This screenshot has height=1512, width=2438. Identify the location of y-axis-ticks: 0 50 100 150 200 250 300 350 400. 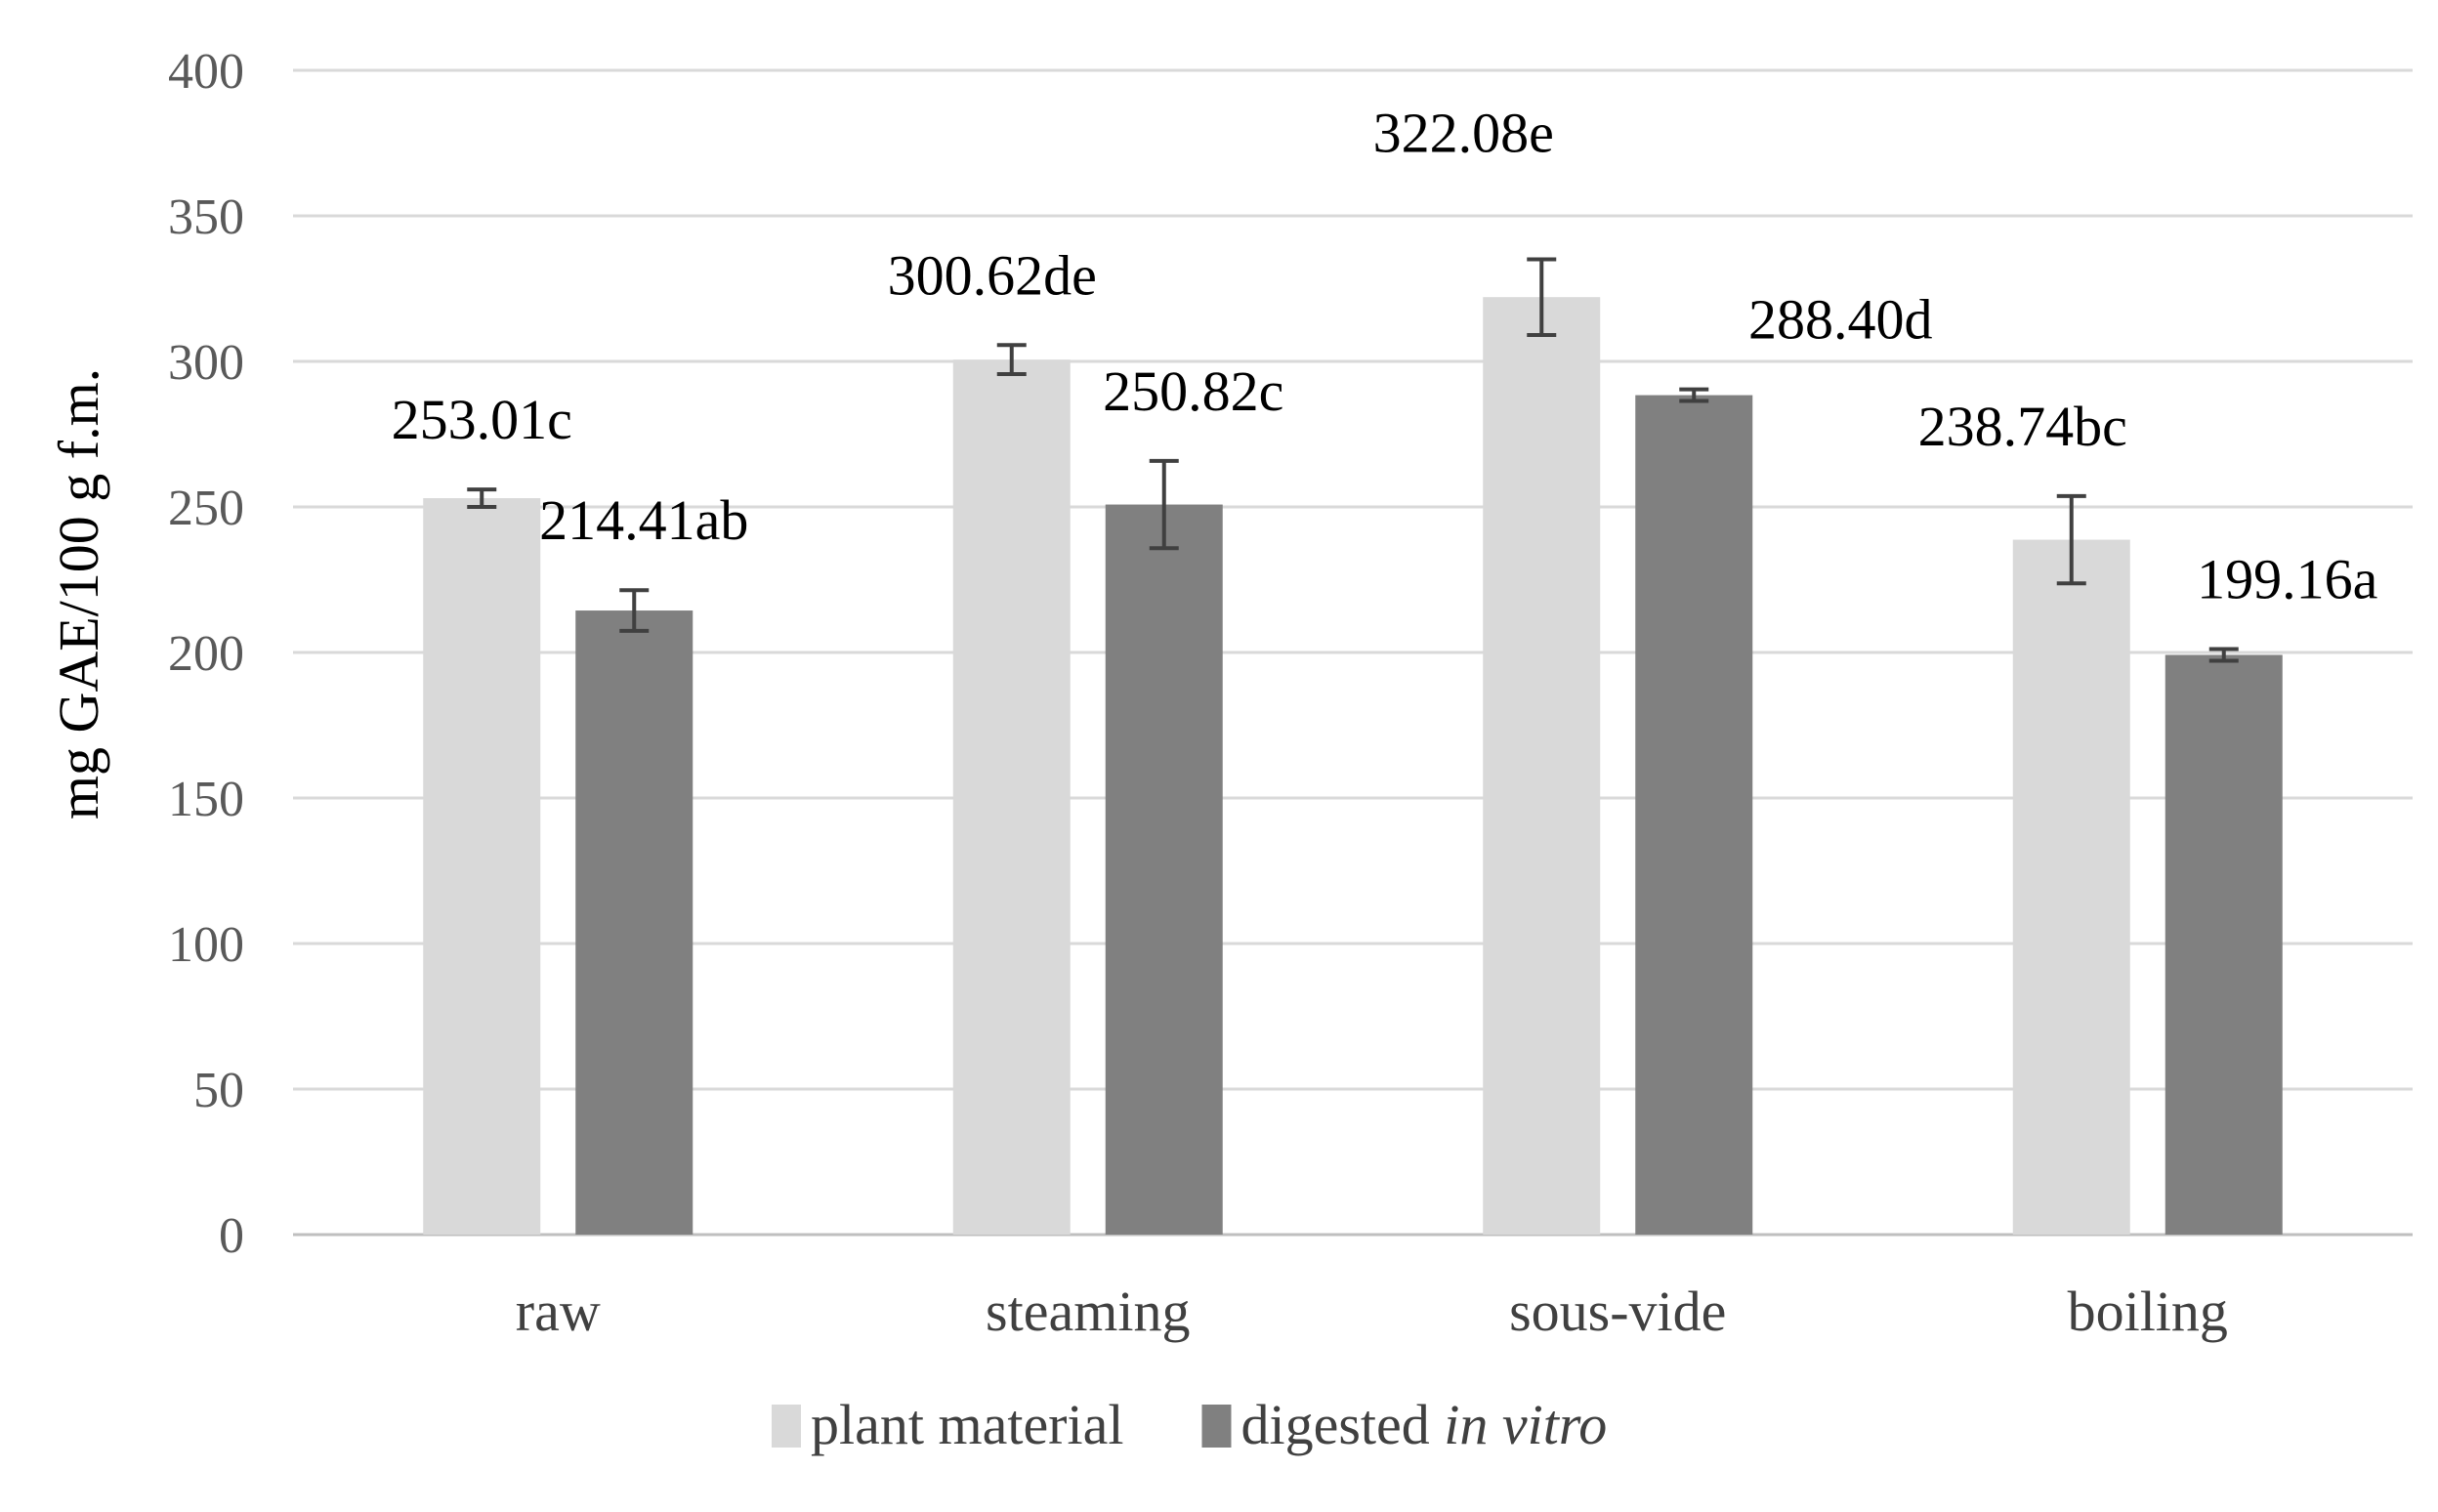
(206, 654).